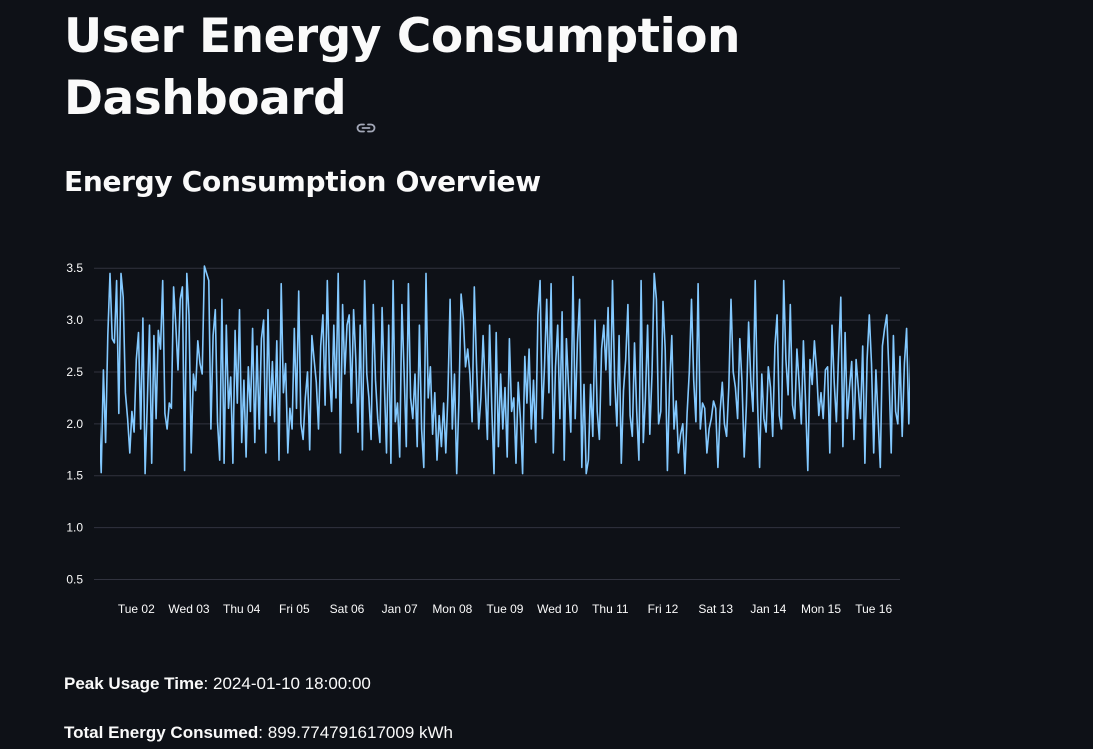 The height and width of the screenshot is (749, 1093). What do you see at coordinates (400, 609) in the screenshot?
I see `x-tick-label: Jan 07` at bounding box center [400, 609].